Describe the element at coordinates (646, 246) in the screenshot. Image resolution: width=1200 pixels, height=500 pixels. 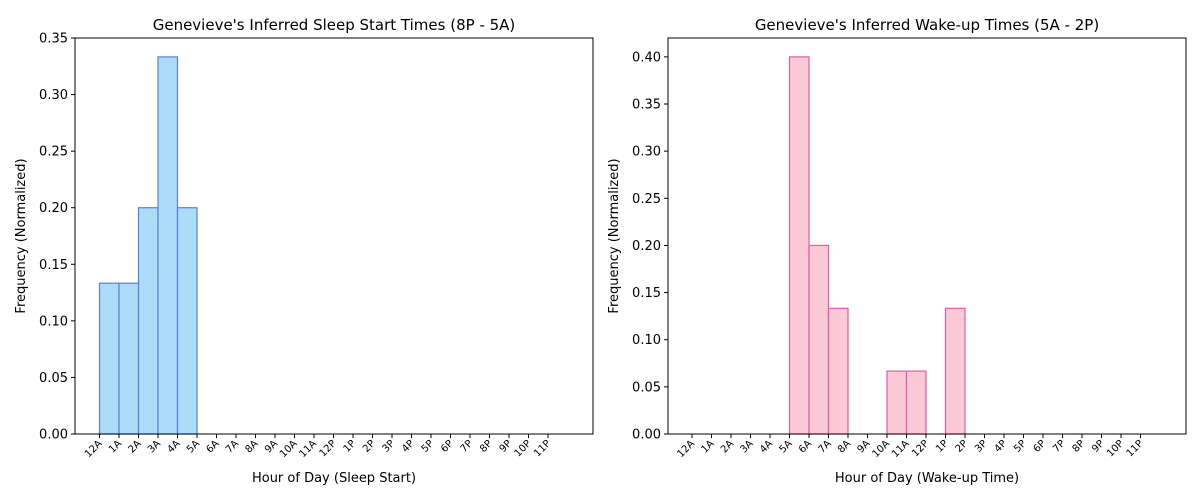
I see `wake-y-tick-label: 0.20` at that location.